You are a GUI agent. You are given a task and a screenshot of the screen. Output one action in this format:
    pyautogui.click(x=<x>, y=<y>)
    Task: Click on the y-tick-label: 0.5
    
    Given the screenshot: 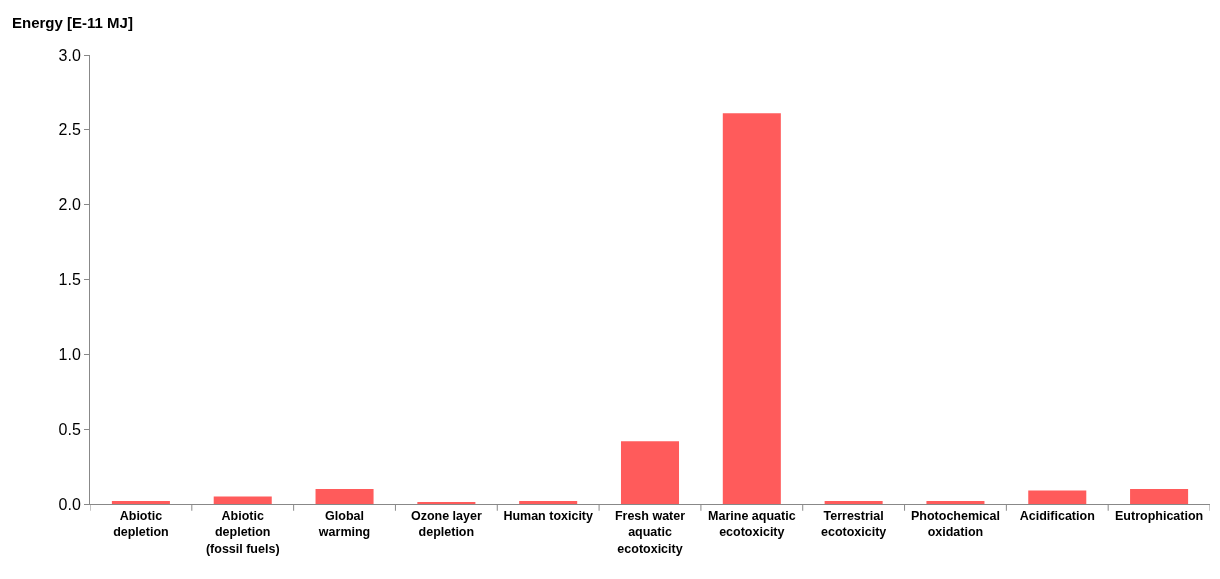 What is the action you would take?
    pyautogui.click(x=69, y=429)
    